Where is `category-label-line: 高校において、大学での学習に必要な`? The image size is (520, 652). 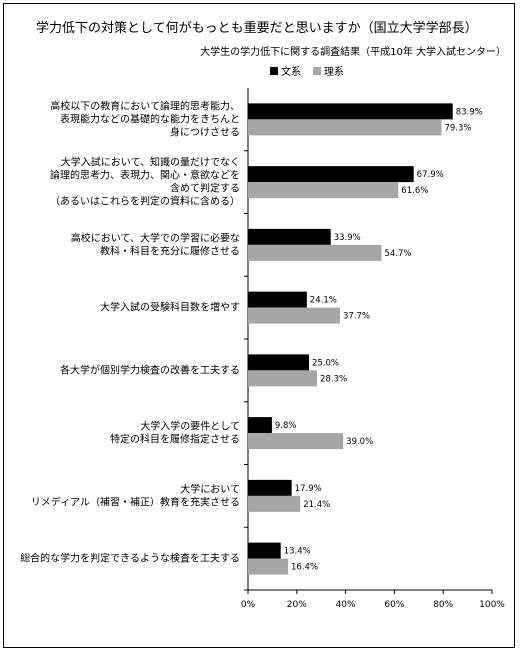
category-label-line: 高校において、大学での学習に必要な is located at coordinates (155, 237).